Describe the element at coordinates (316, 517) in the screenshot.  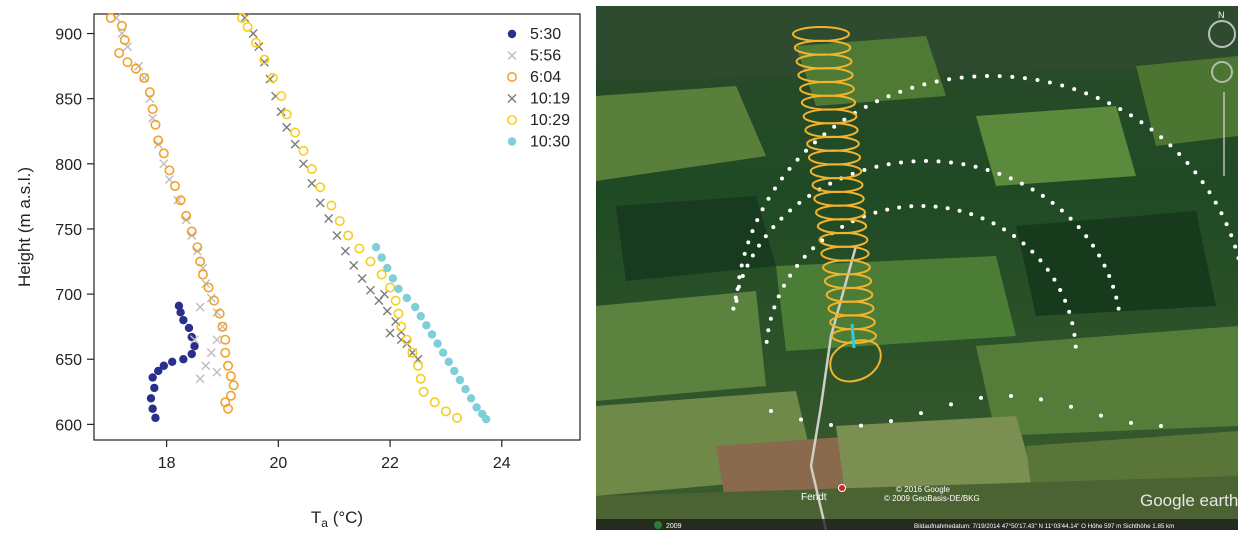
I see `x-axis-label-main: T` at that location.